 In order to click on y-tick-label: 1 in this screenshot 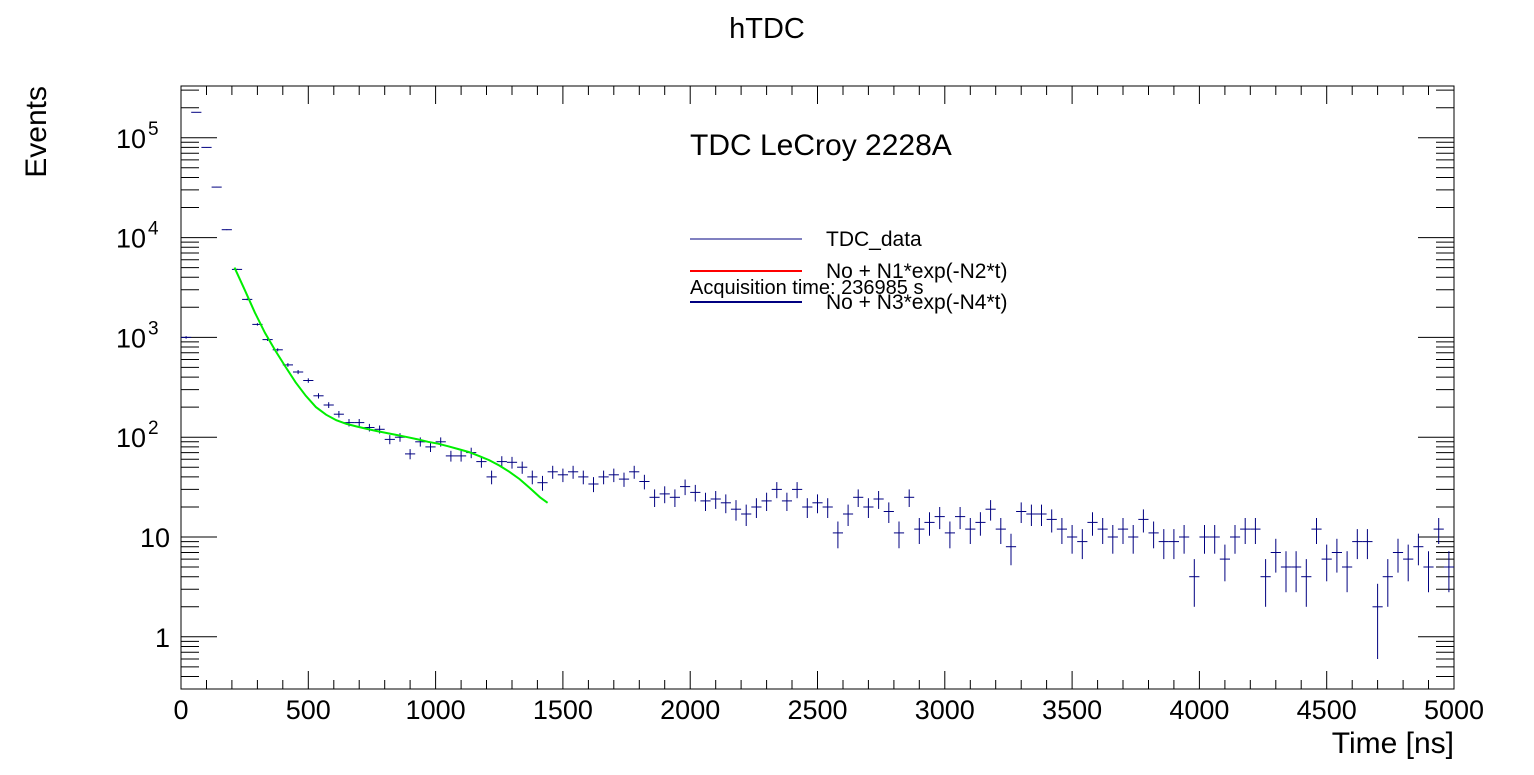, I will do `click(162, 638)`.